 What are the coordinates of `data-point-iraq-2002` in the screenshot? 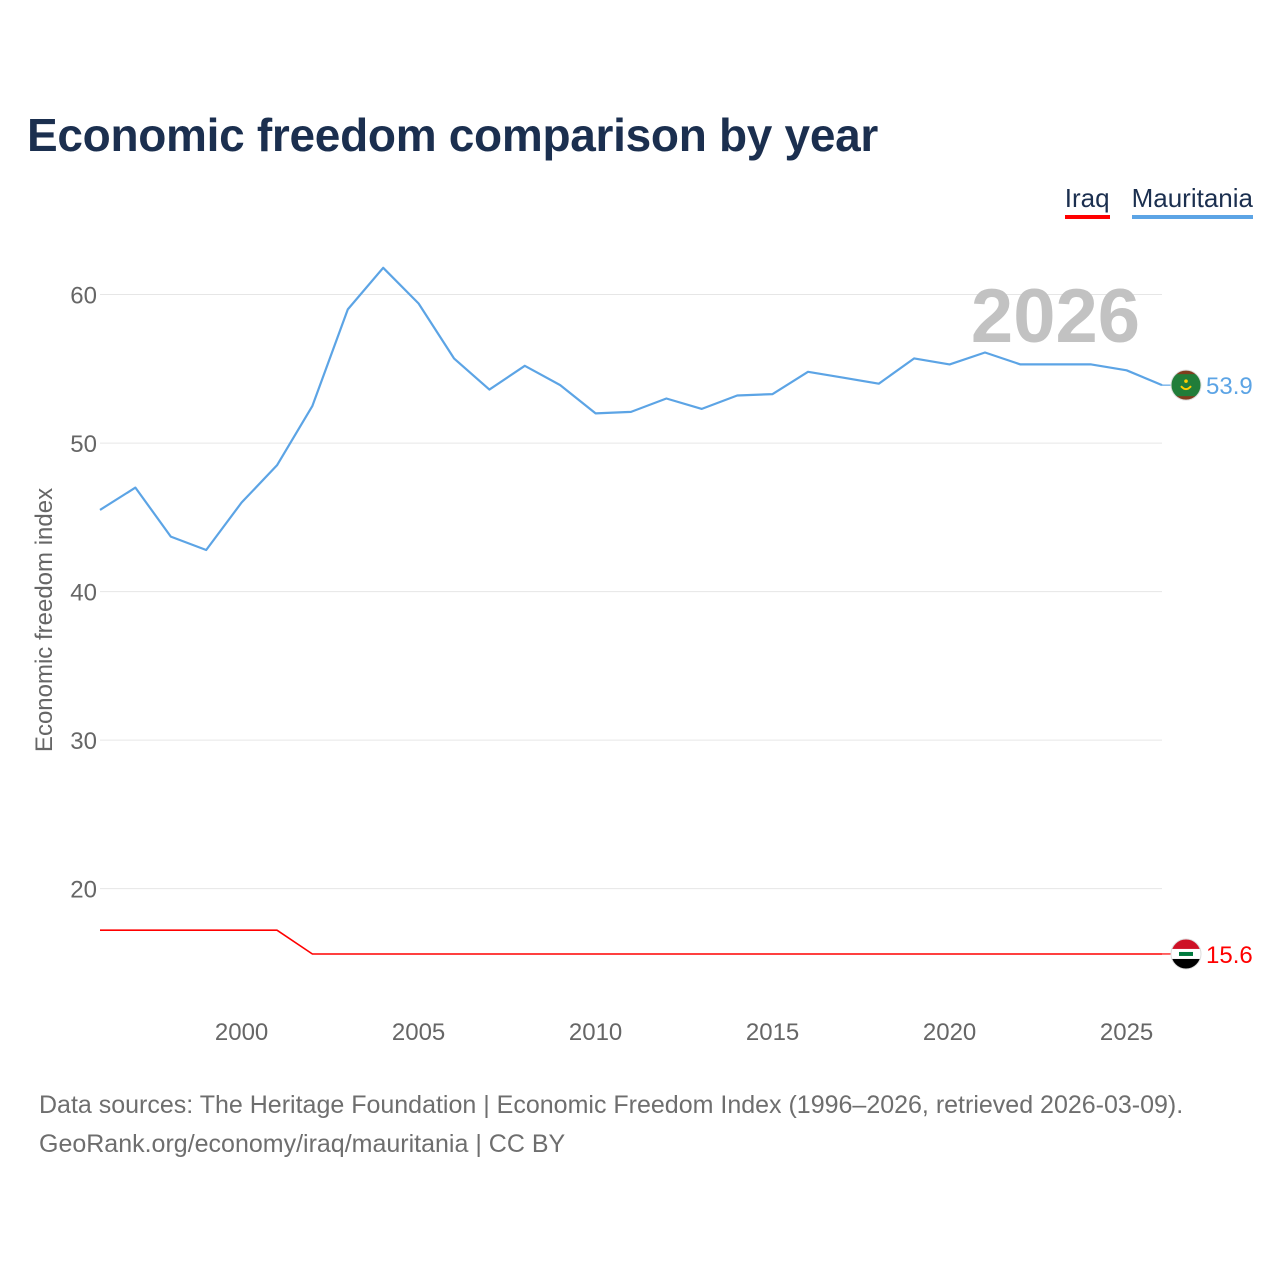 It's located at (312, 954).